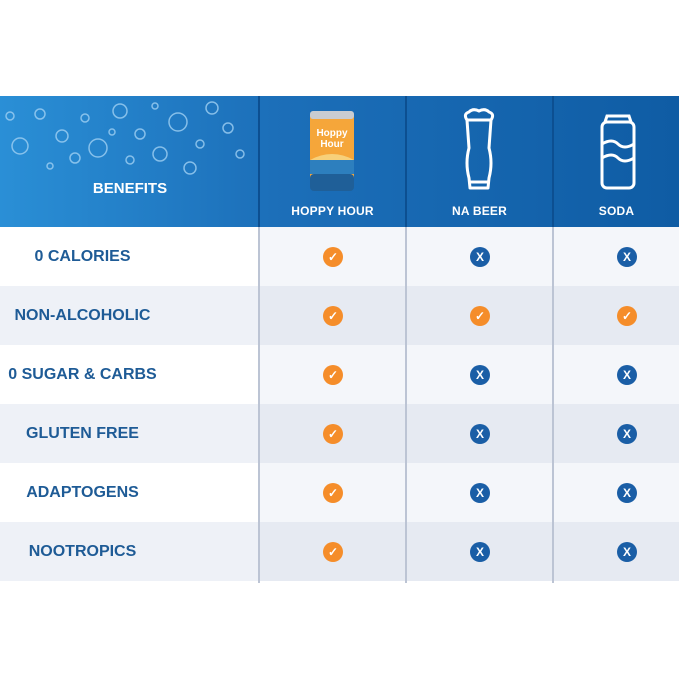  I want to click on column-header-hoppy-hour: Hoppy Hour HOPPY HOUR, so click(332, 161).